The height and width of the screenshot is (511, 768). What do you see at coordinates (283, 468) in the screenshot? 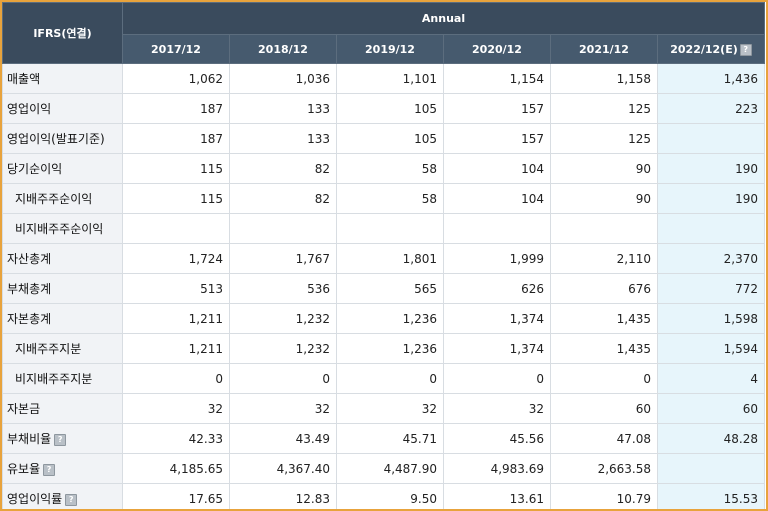
I see `value-cell: 4,367.40` at bounding box center [283, 468].